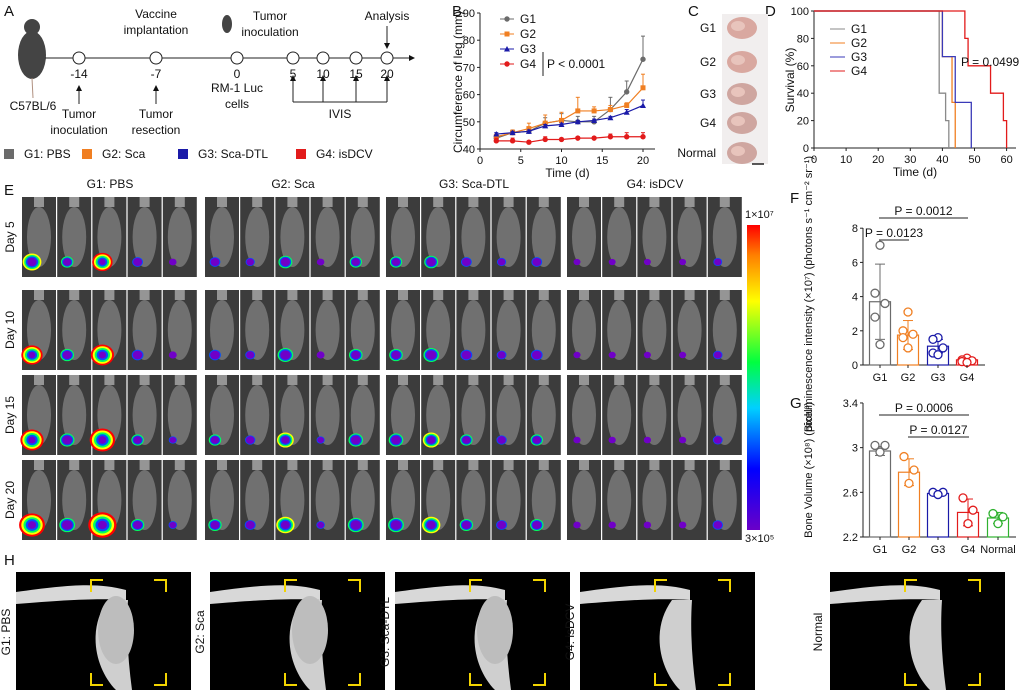 This screenshot has width=1024, height=690. What do you see at coordinates (521, 161) in the screenshot?
I see `x-tick-label: 5` at bounding box center [521, 161].